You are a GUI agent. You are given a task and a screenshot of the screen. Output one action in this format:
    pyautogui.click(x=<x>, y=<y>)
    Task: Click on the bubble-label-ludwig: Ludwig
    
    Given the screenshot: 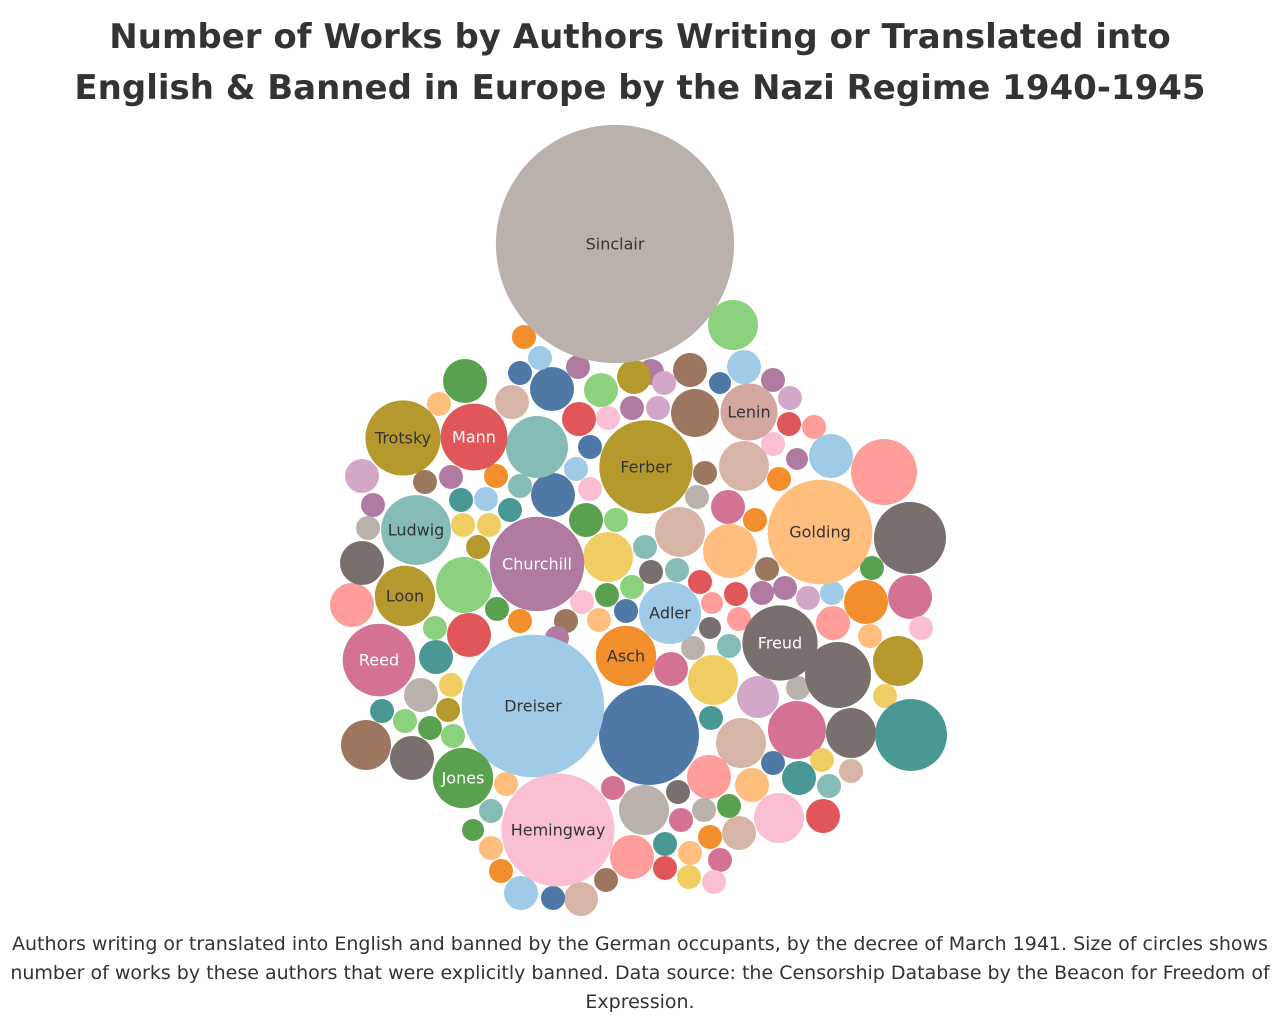 What is the action you would take?
    pyautogui.click(x=416, y=530)
    